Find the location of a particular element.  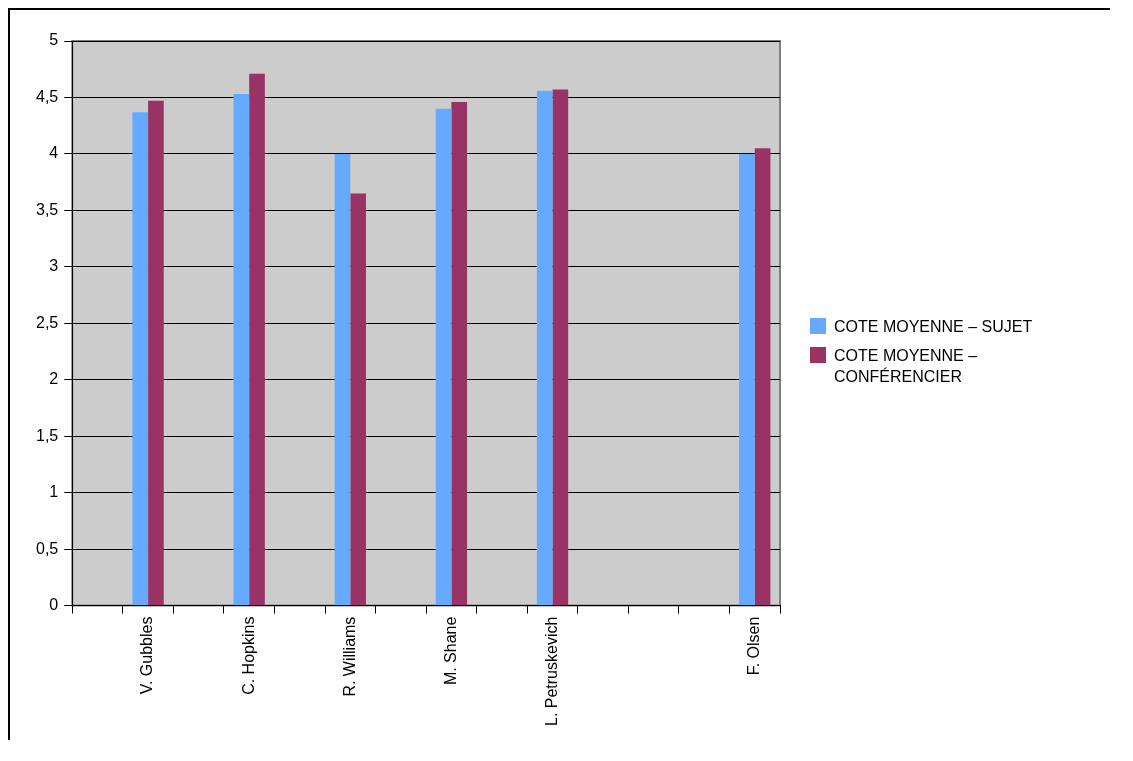

x-tick-label: L. Petruskevich is located at coordinates (551, 671).